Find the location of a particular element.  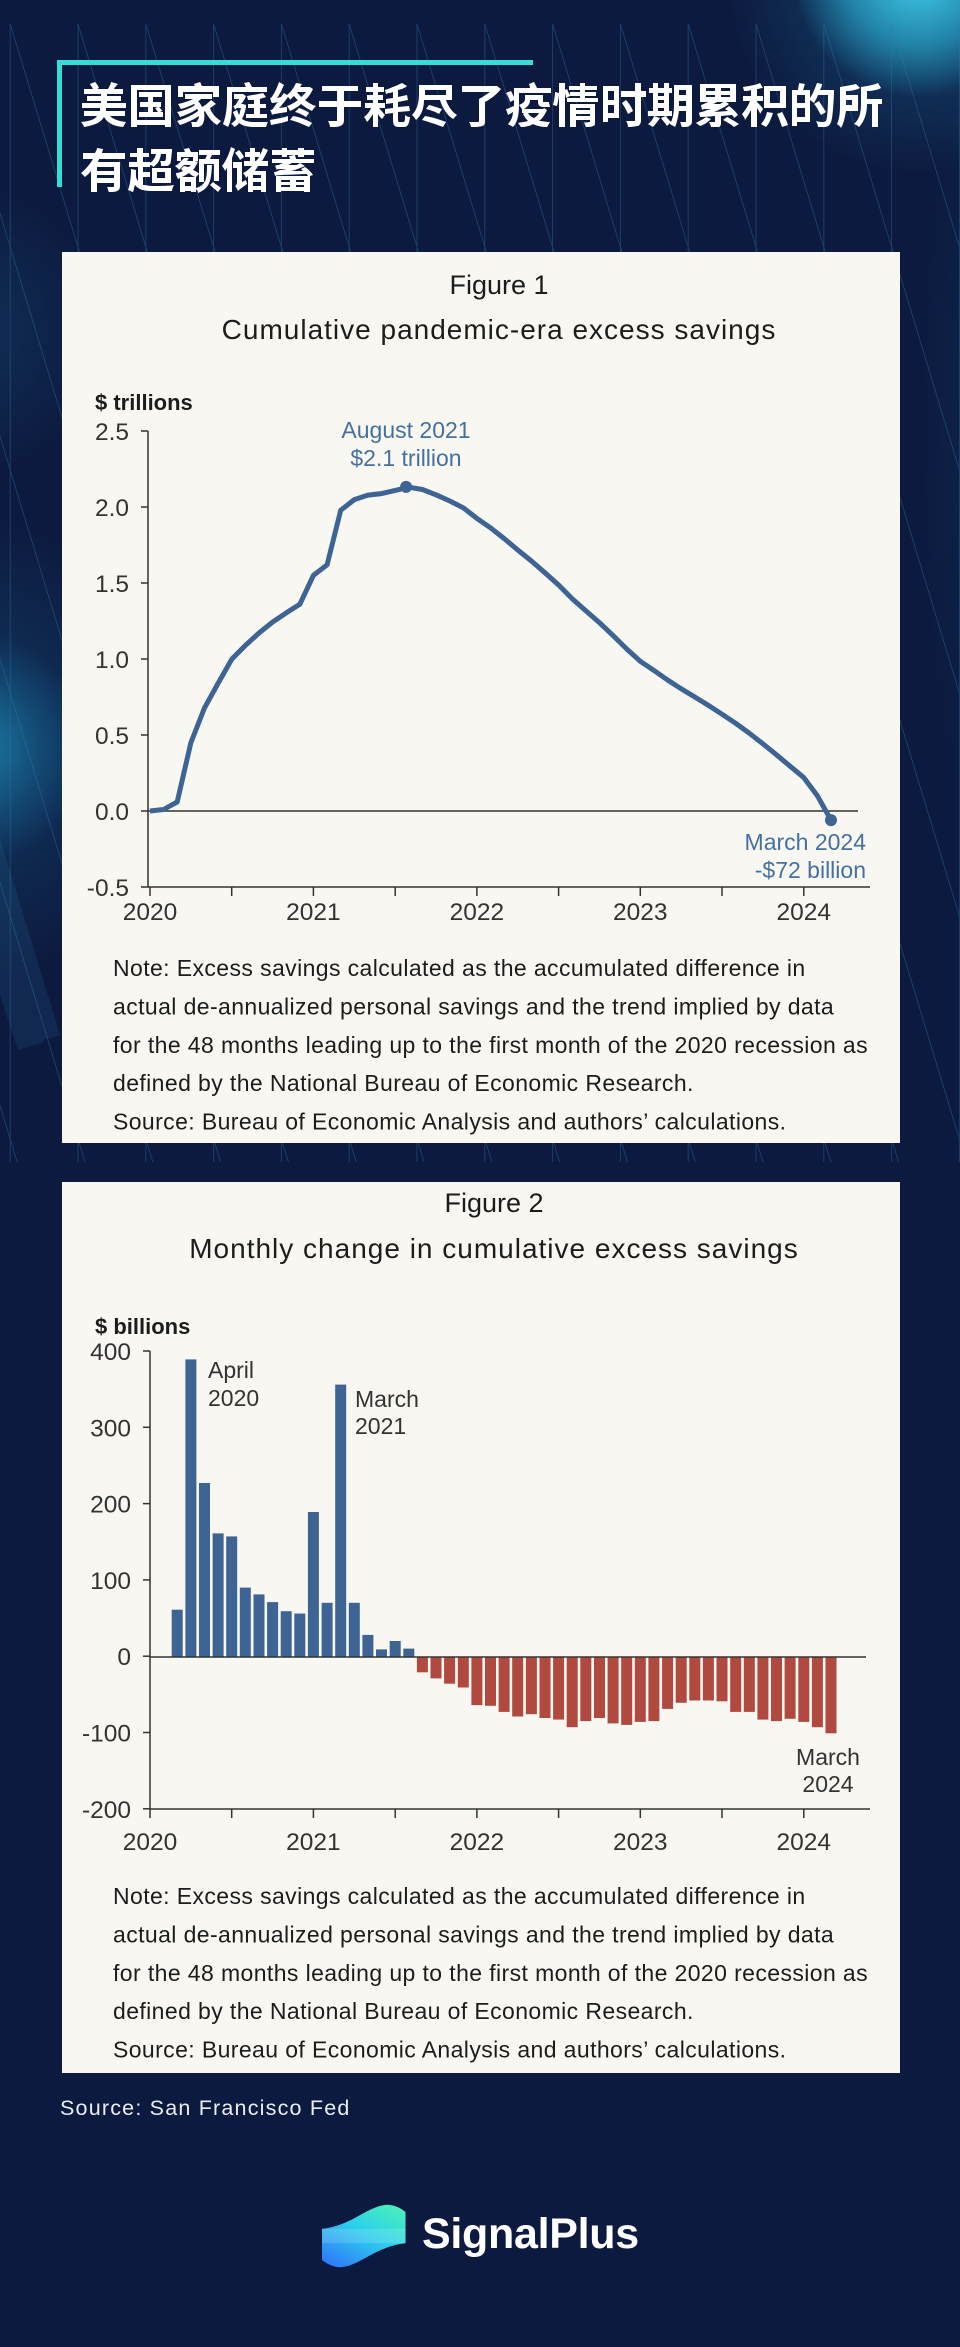

svg-text: 0.5 is located at coordinates (112, 736).